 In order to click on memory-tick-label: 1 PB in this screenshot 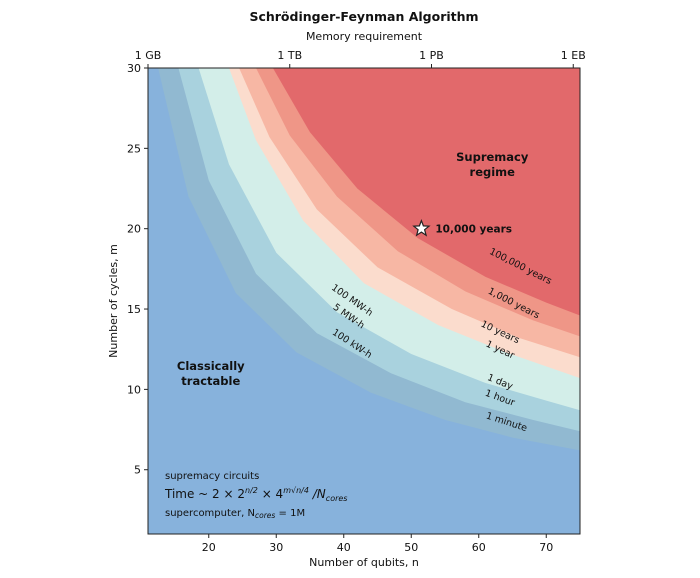, I will do `click(431, 55)`.